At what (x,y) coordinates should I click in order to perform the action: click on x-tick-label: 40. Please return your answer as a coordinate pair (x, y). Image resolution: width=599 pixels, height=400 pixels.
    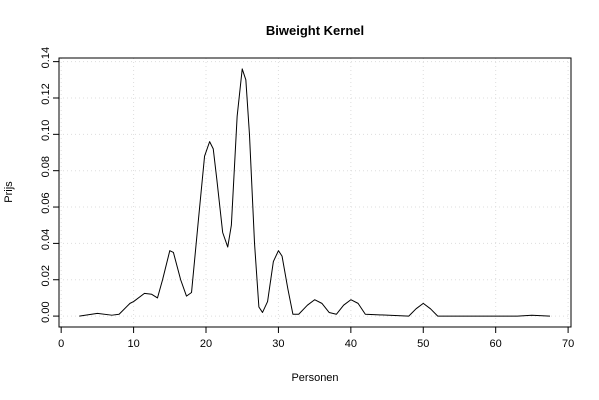
    Looking at the image, I should click on (351, 344).